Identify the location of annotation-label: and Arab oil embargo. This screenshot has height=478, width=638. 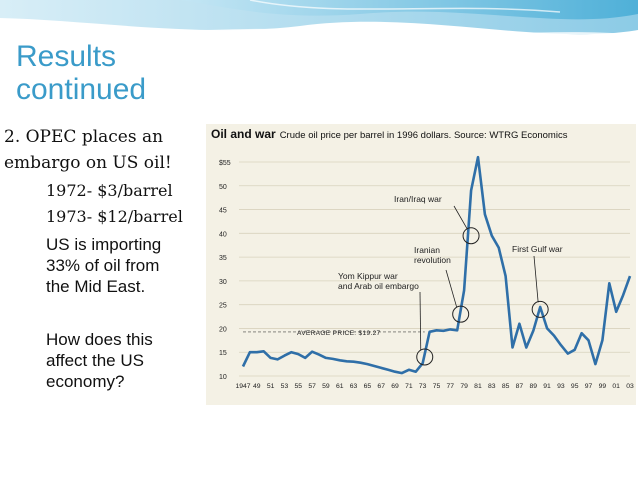
(378, 286).